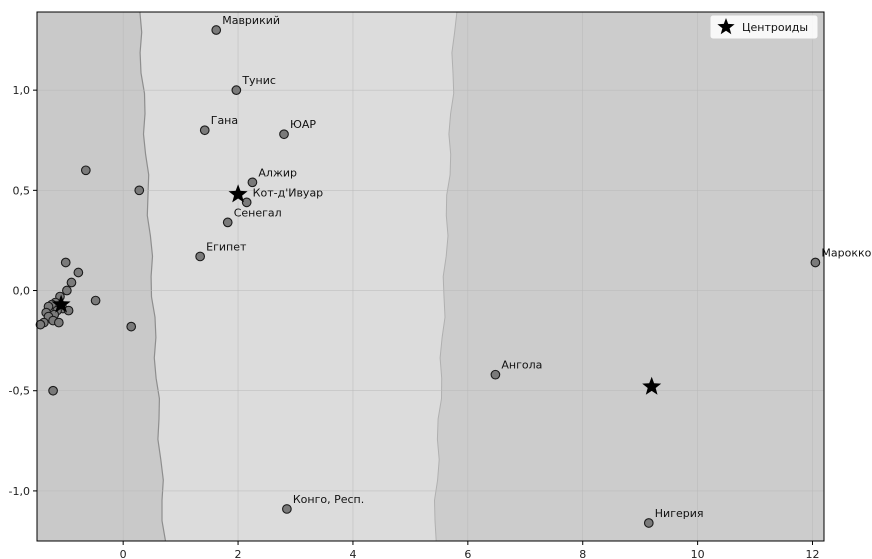 This screenshot has width=872, height=559. I want to click on y-axis-ticks: 1,0 0,5 0,0 -0,5 -1,0, so click(23, 291).